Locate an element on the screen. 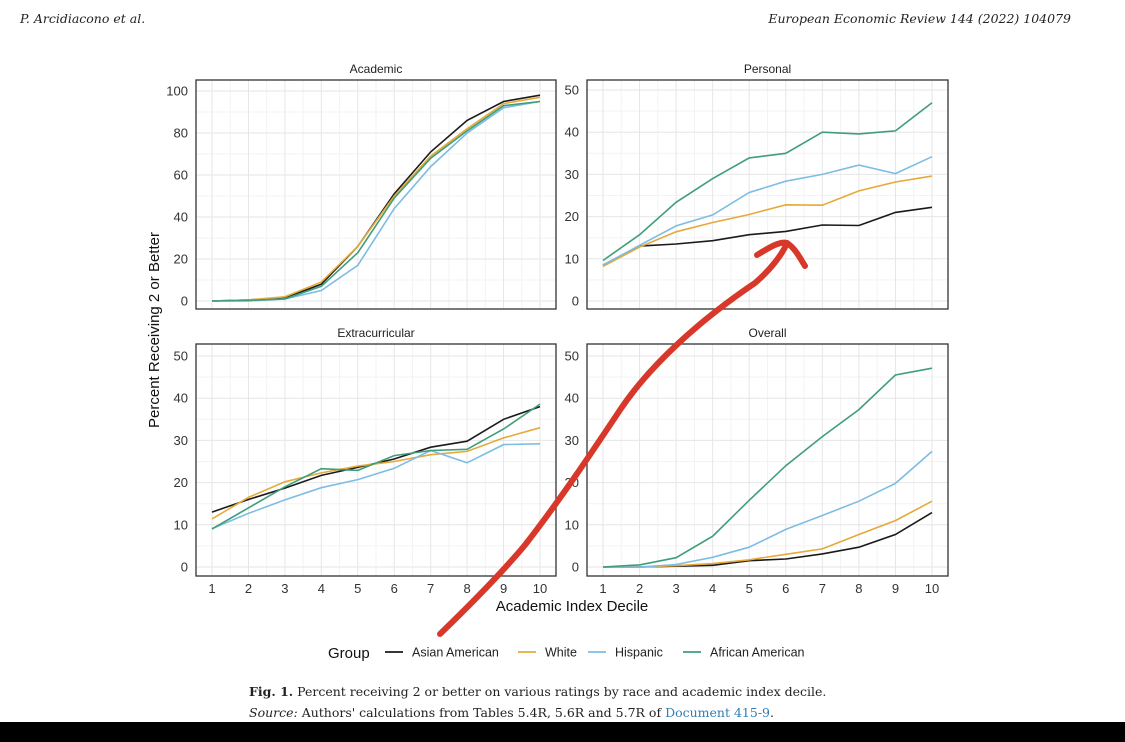  source-label: Source: is located at coordinates (273, 712).